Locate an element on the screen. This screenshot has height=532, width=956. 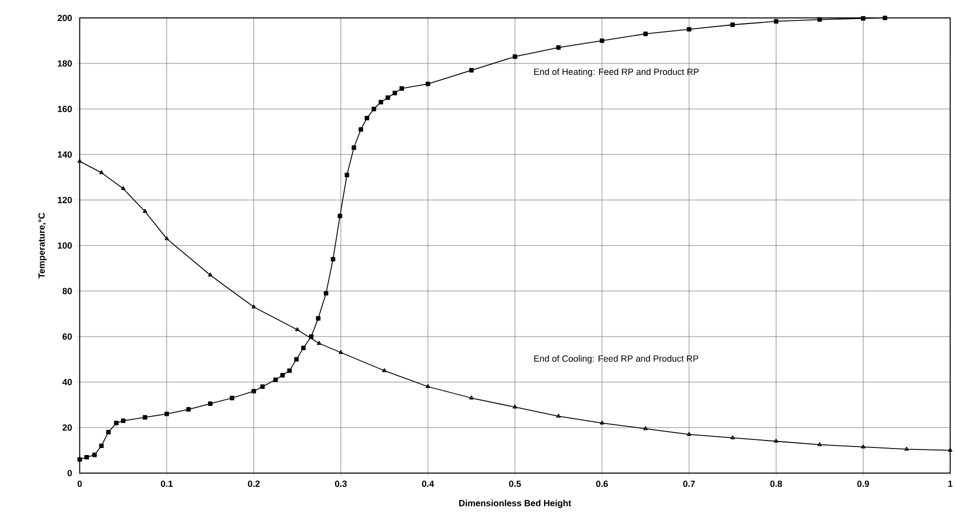
y-tick-label: 100 is located at coordinates (65, 245).